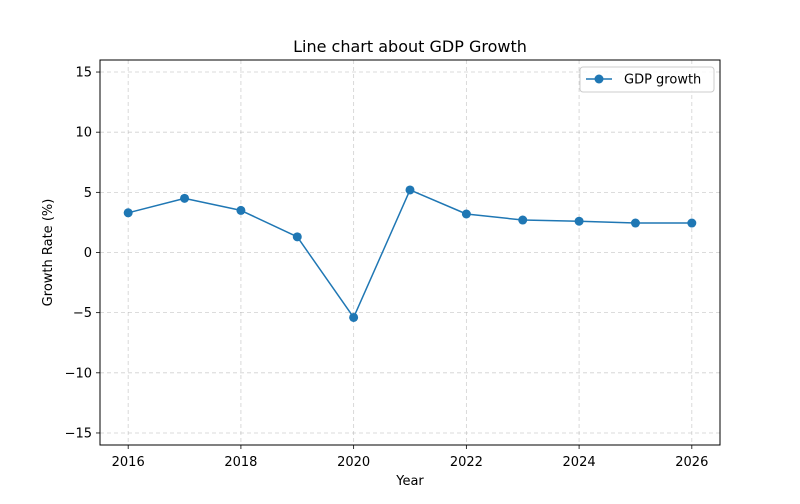 Image resolution: width=800 pixels, height=504 pixels. What do you see at coordinates (78, 433) in the screenshot?
I see `y-tick-label: −15` at bounding box center [78, 433].